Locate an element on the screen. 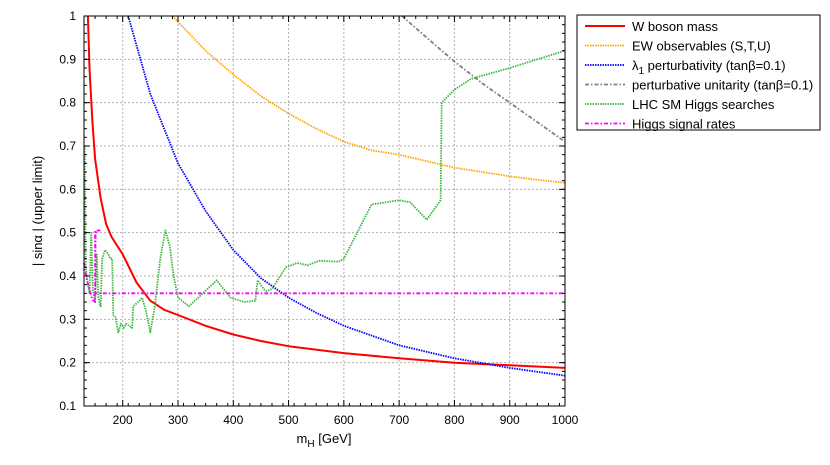 The width and height of the screenshot is (830, 465). x-tick-label: 300 is located at coordinates (178, 420).